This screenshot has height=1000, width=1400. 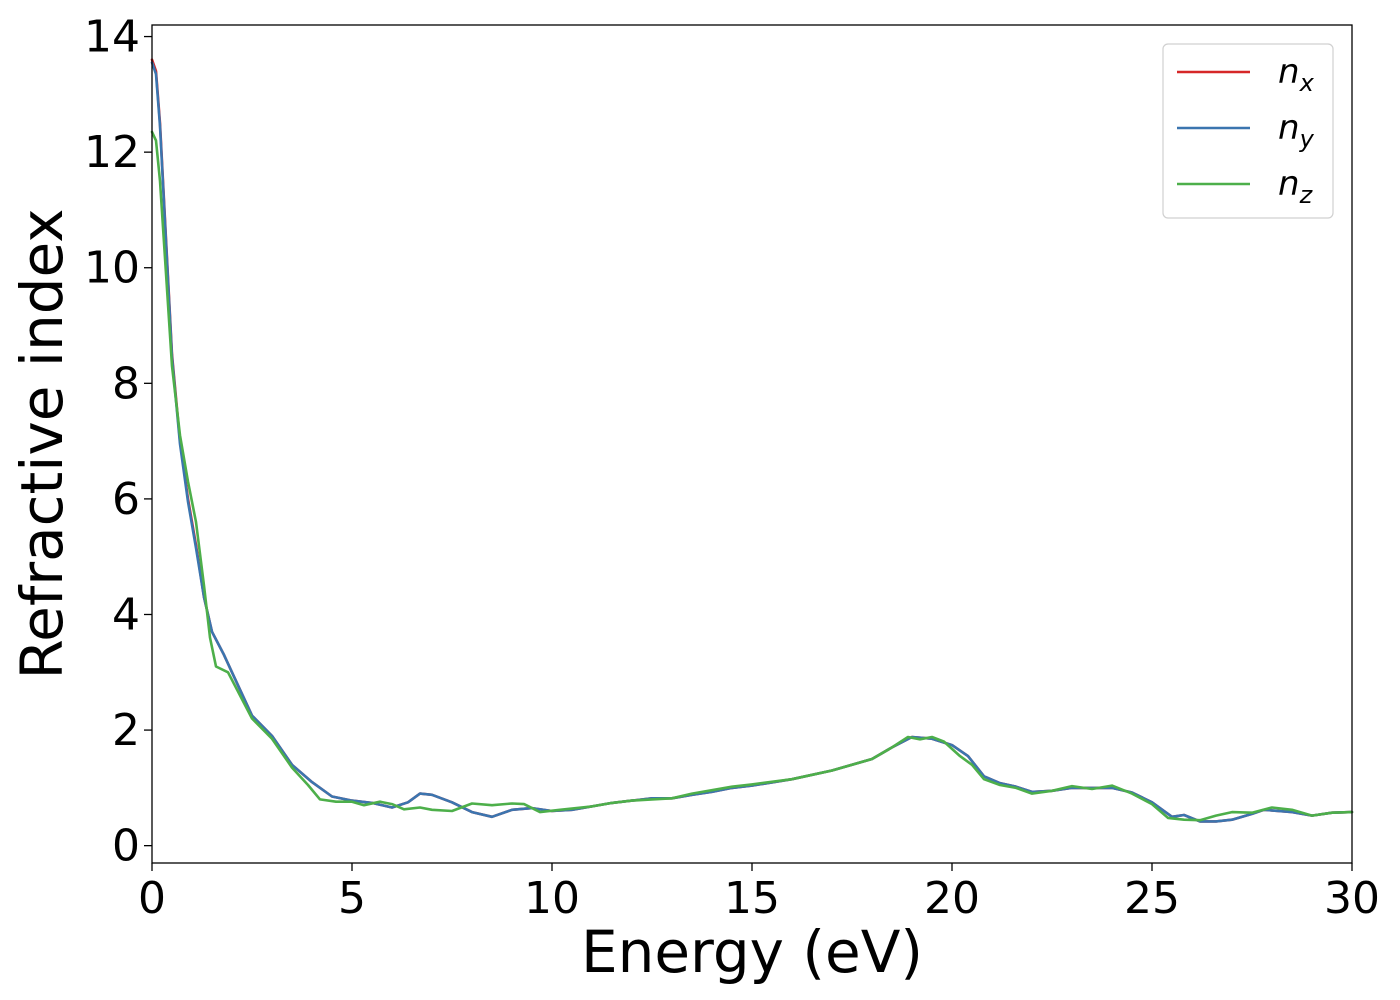 What do you see at coordinates (352, 898) in the screenshot?
I see `x-tick-label: 5` at bounding box center [352, 898].